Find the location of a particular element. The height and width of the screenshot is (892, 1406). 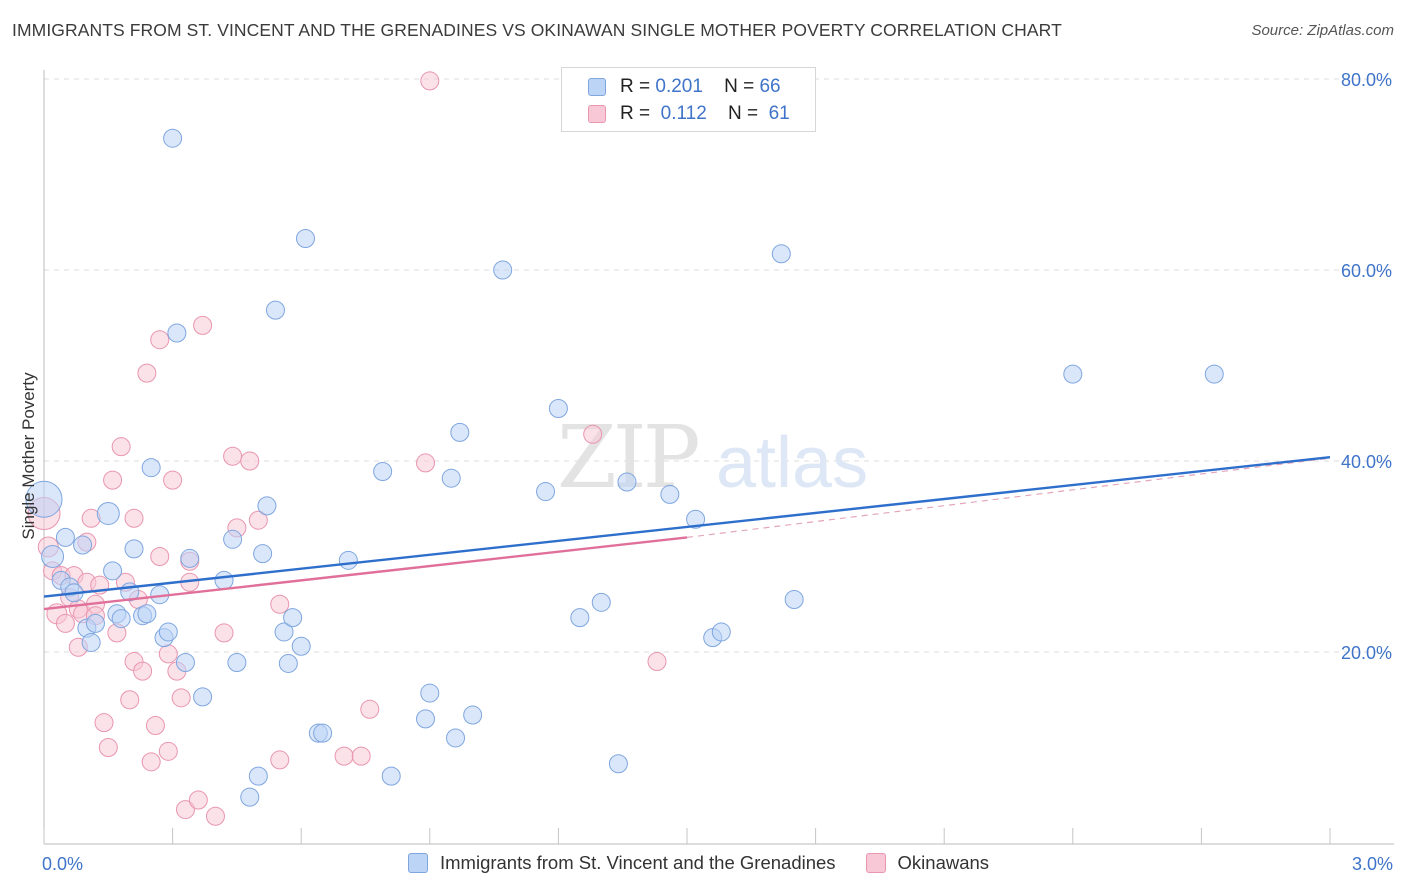

trend-line-immigrants is located at coordinates (687, 526).